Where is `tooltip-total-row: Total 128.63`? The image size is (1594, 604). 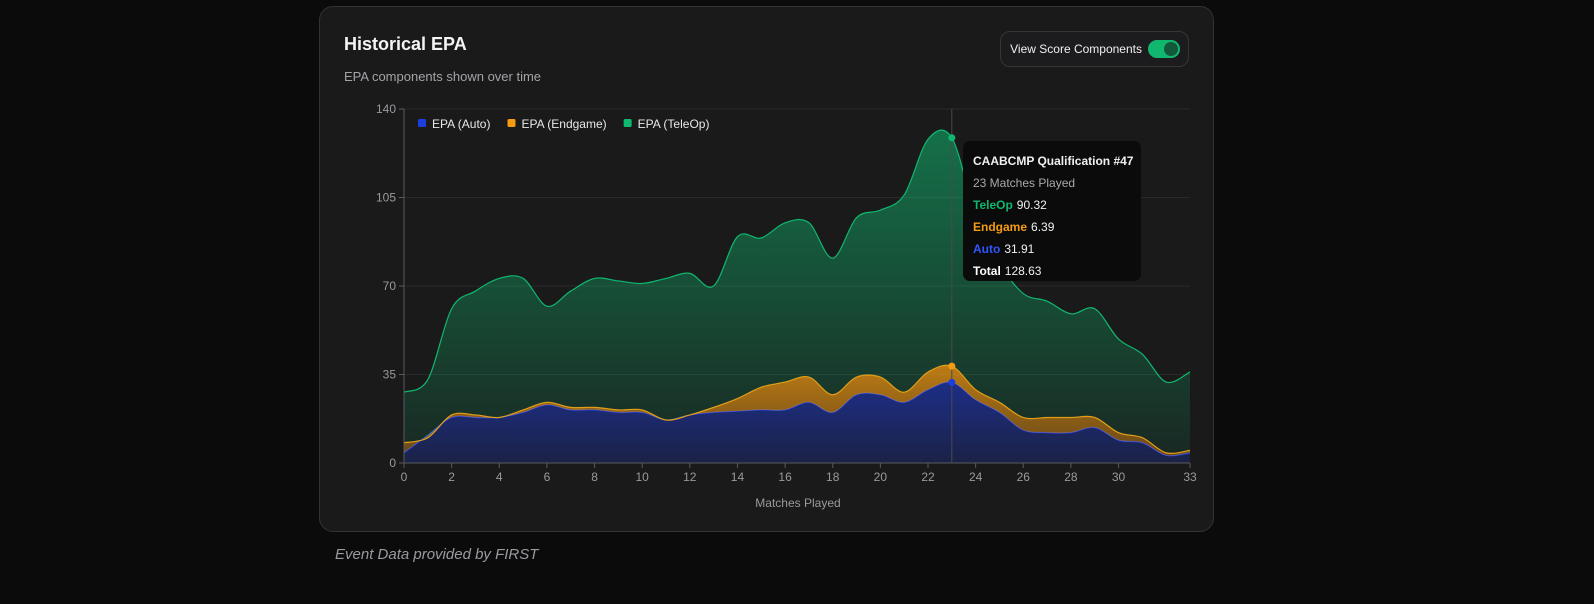 tooltip-total-row: Total 128.63 is located at coordinates (1052, 271).